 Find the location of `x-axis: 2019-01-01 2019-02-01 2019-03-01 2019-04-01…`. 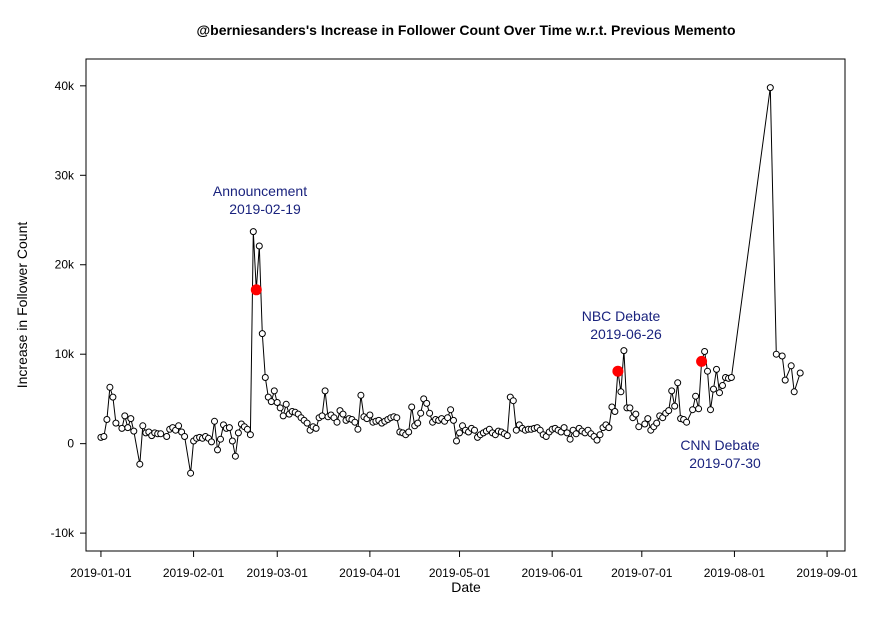

x-axis: 2019-01-01 2019-02-01 2019-03-01 2019-04-01… is located at coordinates (464, 565).